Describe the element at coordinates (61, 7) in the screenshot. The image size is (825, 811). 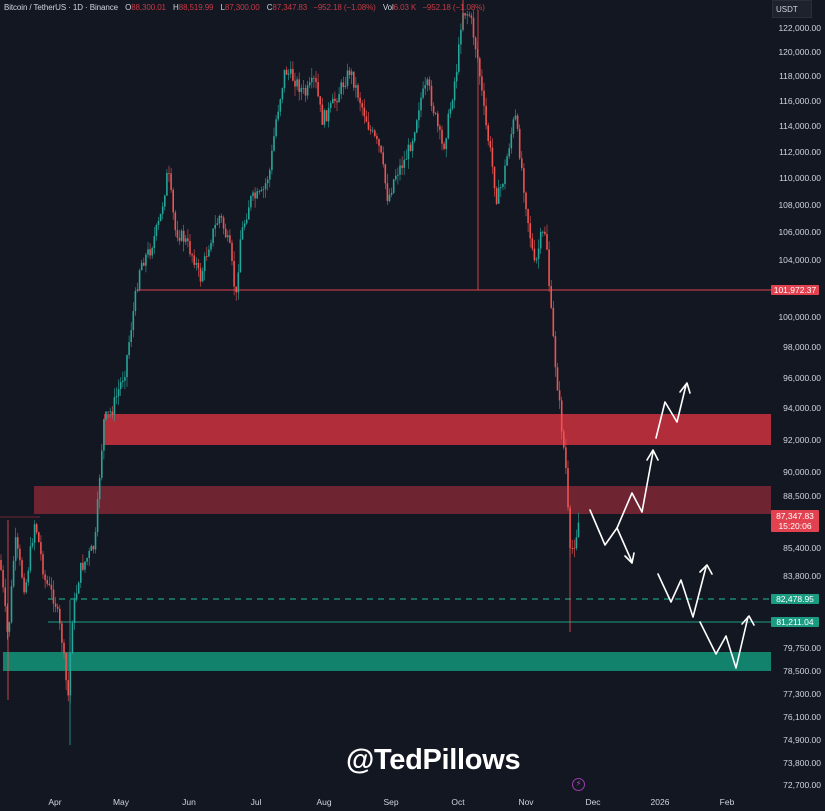
I see `symbol-title: Bitcoin / TetherUS · 1D · Binance` at that location.